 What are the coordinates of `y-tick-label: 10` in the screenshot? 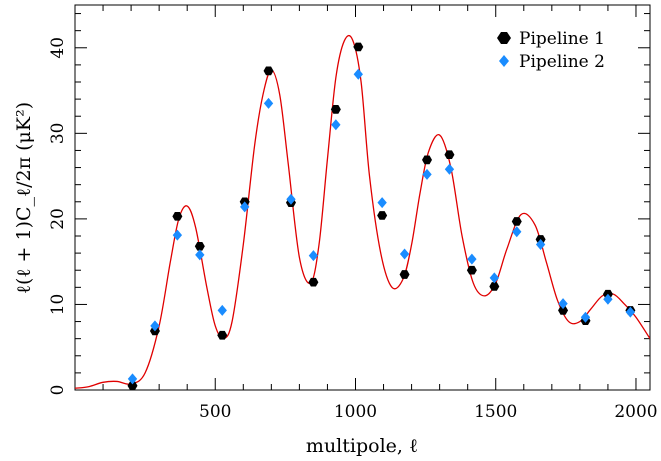 It's located at (58, 305).